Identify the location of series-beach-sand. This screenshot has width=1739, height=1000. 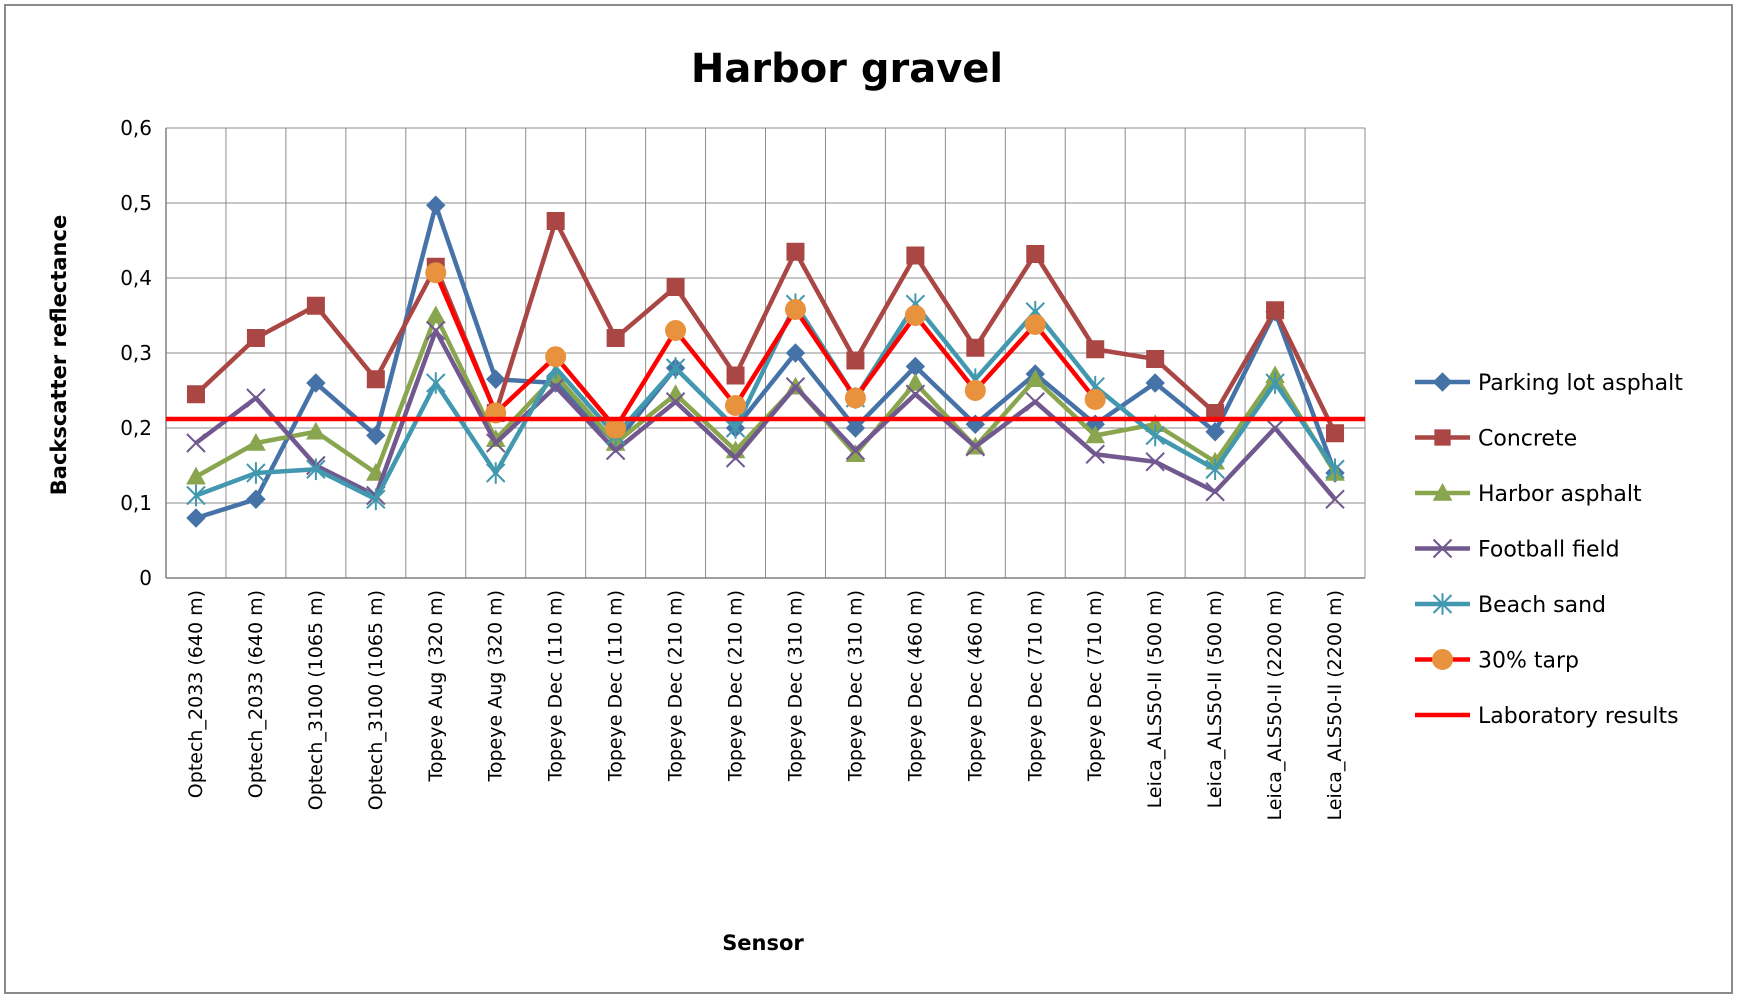
(765, 402).